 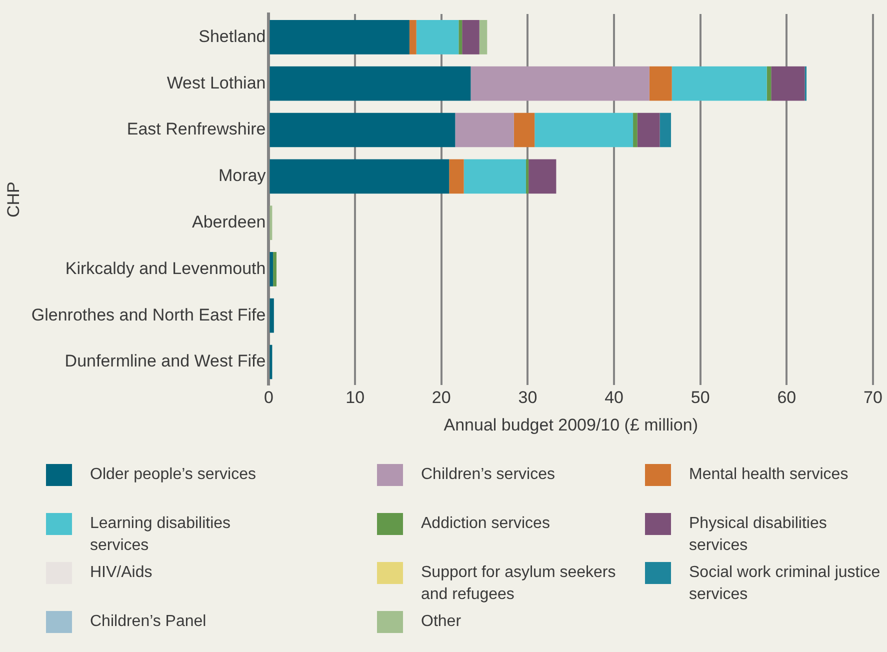 What do you see at coordinates (242, 176) in the screenshot?
I see `y-tick-label: Moray` at bounding box center [242, 176].